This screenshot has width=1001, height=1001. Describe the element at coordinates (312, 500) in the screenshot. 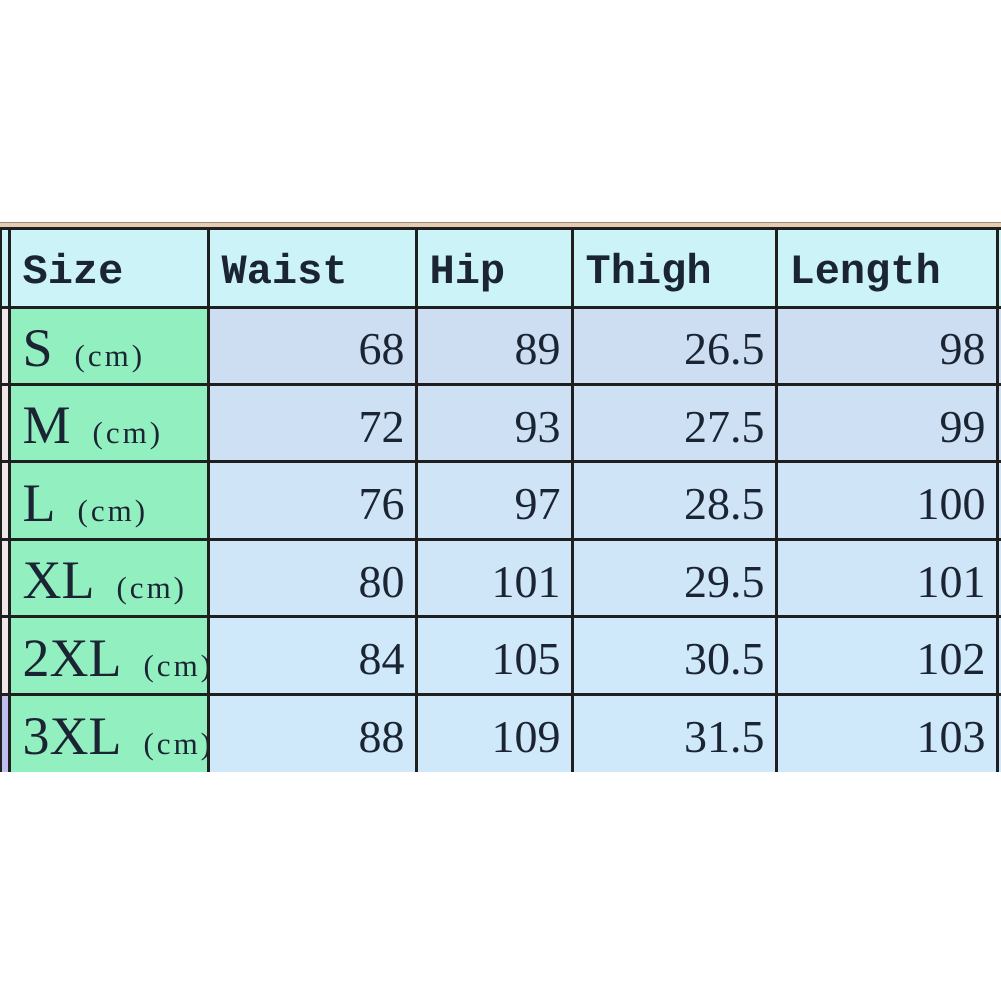

I see `waist-value: 76` at that location.